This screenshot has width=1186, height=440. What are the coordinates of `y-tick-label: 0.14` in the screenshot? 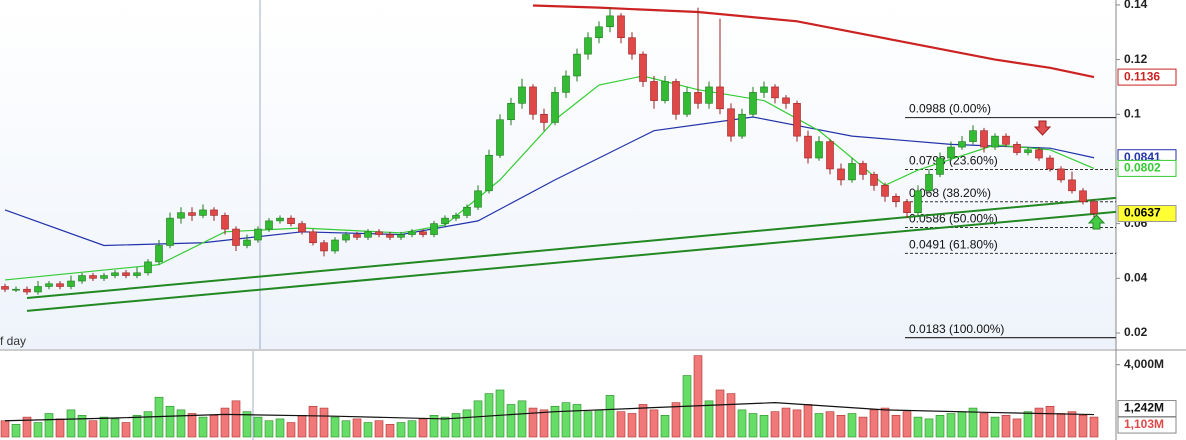 It's located at (1136, 5).